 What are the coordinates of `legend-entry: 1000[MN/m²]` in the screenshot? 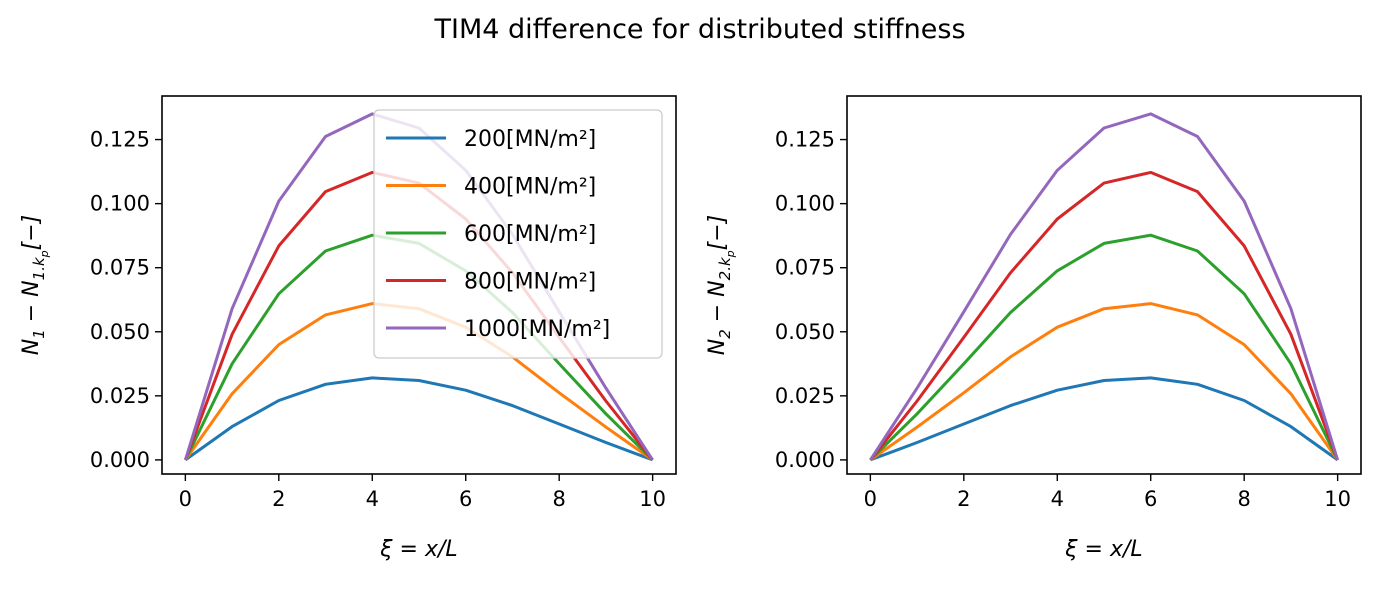 It's located at (537, 329).